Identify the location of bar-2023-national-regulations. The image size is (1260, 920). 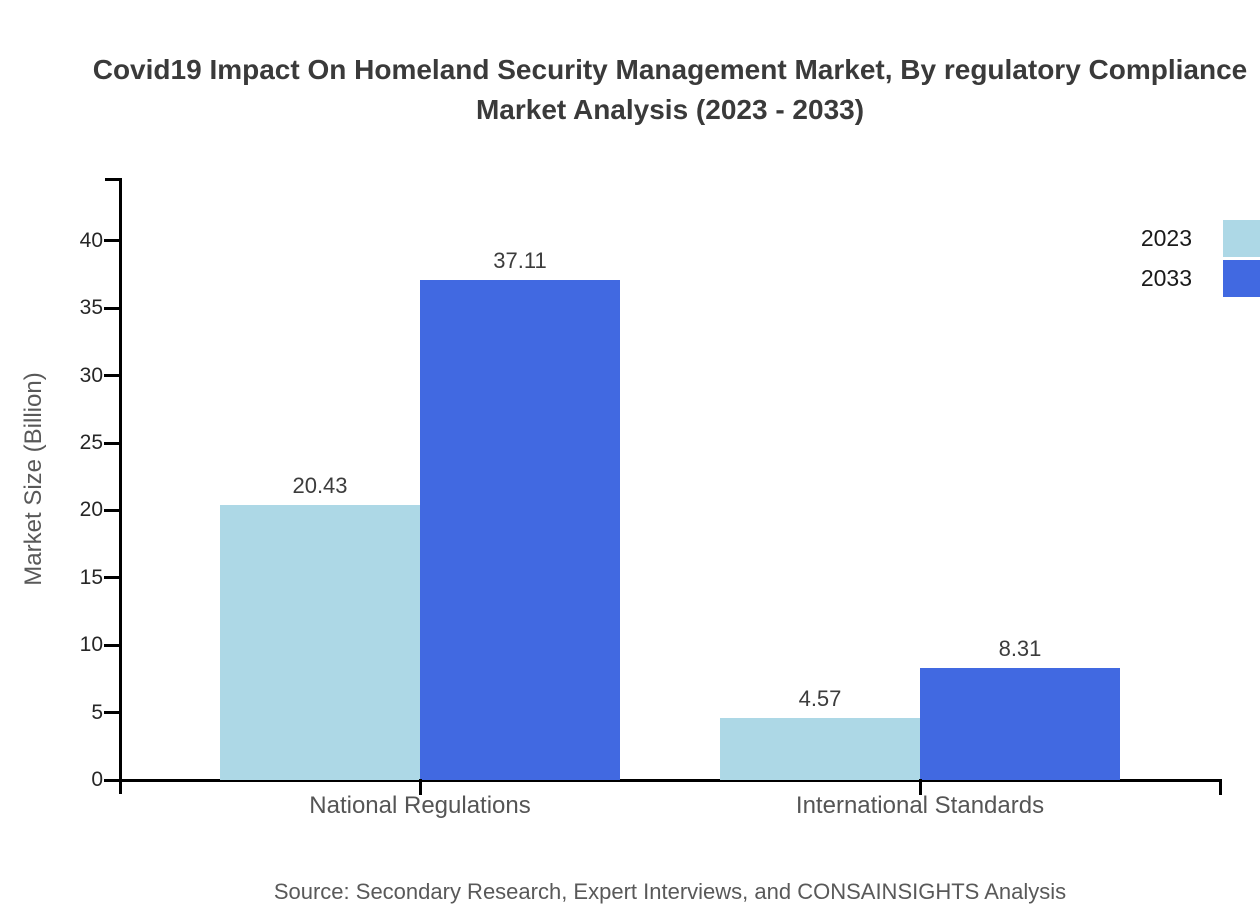
(320, 642).